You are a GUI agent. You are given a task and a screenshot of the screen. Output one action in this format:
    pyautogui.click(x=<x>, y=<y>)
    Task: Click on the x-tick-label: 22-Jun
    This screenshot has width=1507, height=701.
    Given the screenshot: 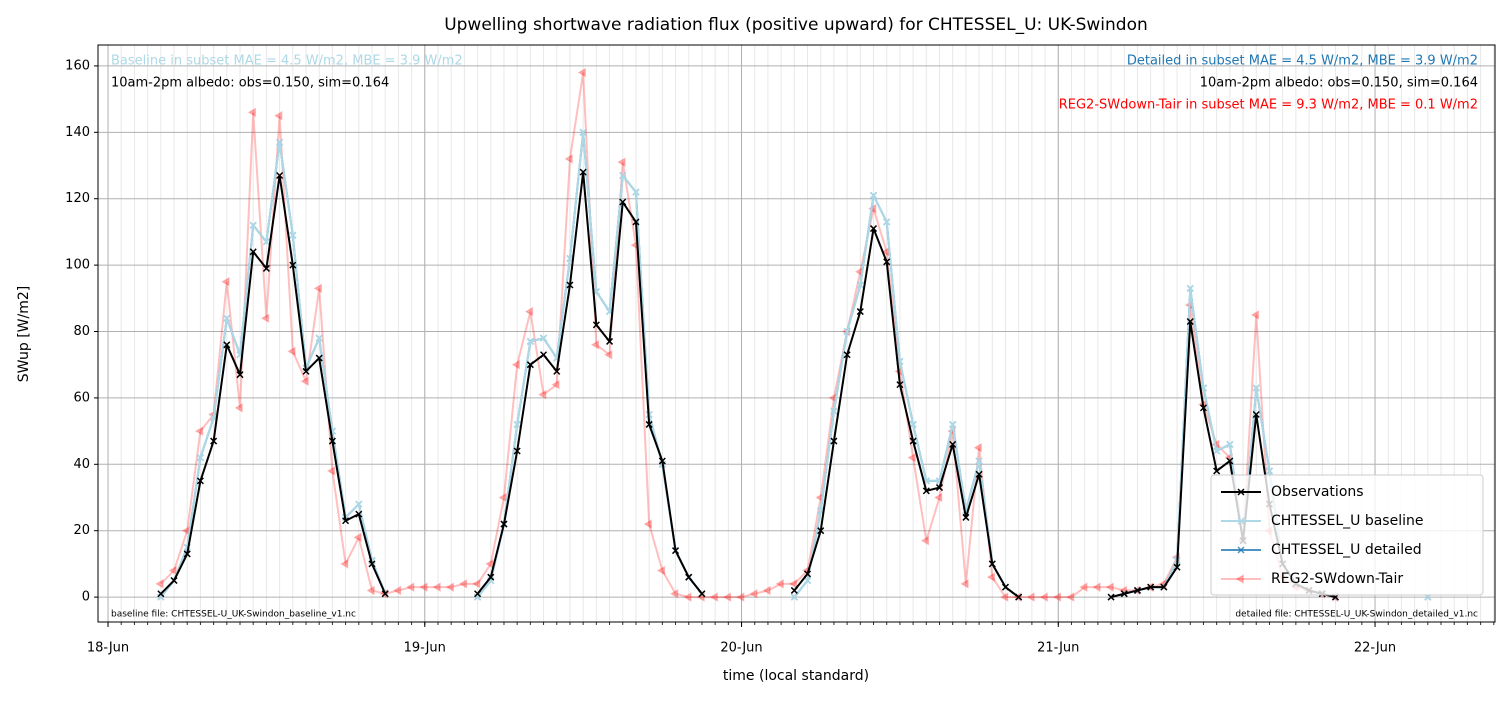 What is the action you would take?
    pyautogui.click(x=1375, y=648)
    